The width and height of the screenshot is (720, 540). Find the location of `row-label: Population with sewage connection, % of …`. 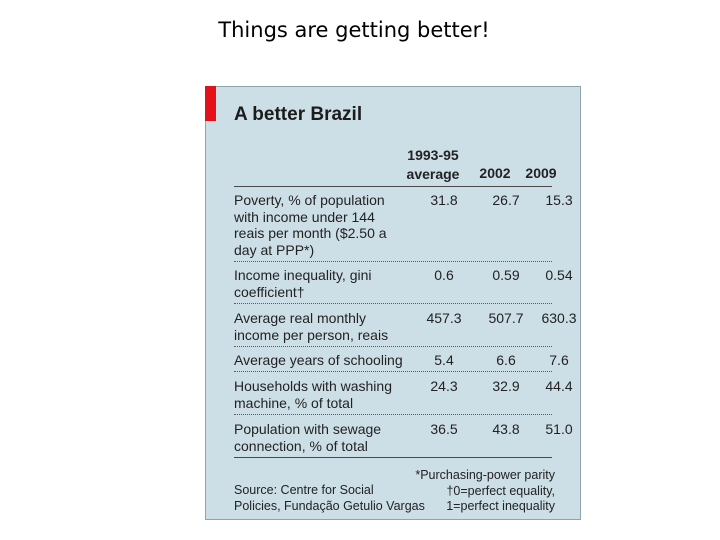

row-label: Population with sewage connection, % of … is located at coordinates (308, 437).